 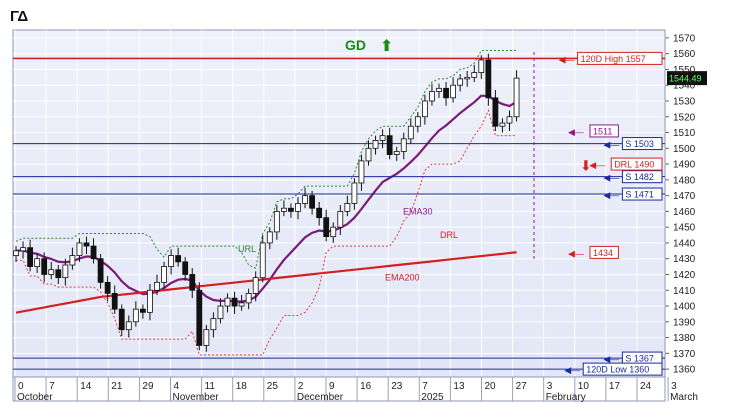 What do you see at coordinates (684, 228) in the screenshot?
I see `y-tick-label: 1450` at bounding box center [684, 228].